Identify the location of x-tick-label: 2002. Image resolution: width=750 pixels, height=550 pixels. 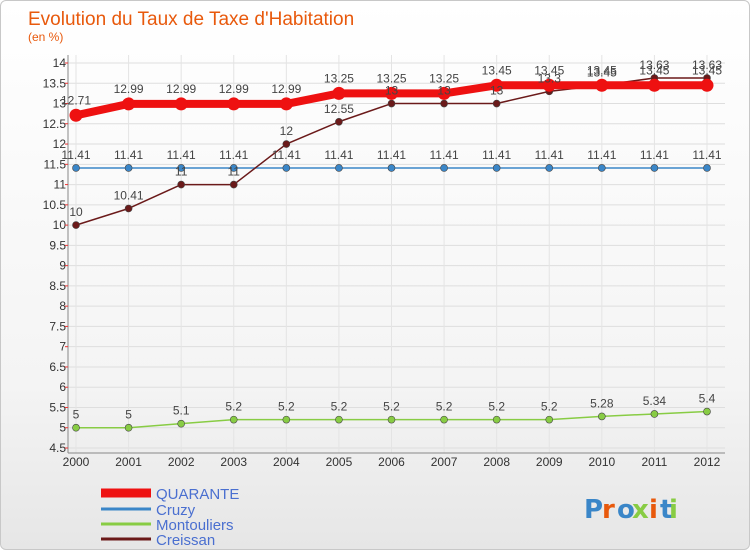
(181, 462).